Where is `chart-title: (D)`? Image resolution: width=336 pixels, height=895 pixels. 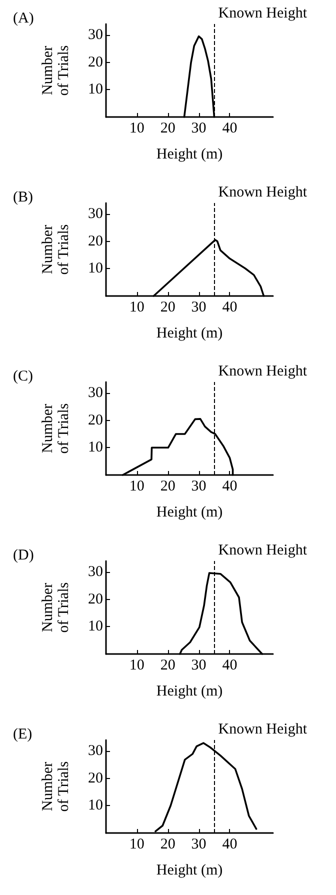
chart-title: (D) is located at coordinates (23, 556).